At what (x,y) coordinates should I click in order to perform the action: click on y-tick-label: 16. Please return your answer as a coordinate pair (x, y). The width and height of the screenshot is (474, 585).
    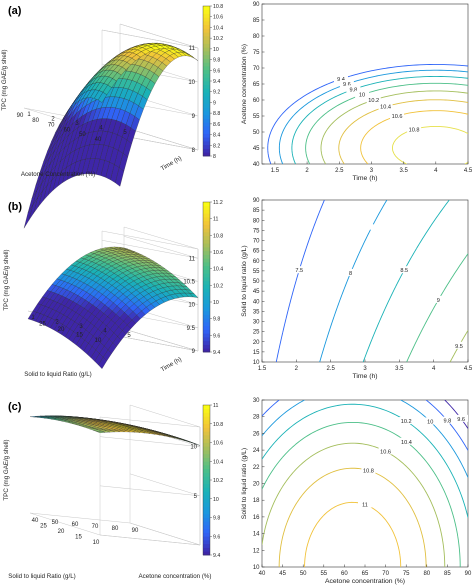
    Looking at the image, I should click on (256, 518).